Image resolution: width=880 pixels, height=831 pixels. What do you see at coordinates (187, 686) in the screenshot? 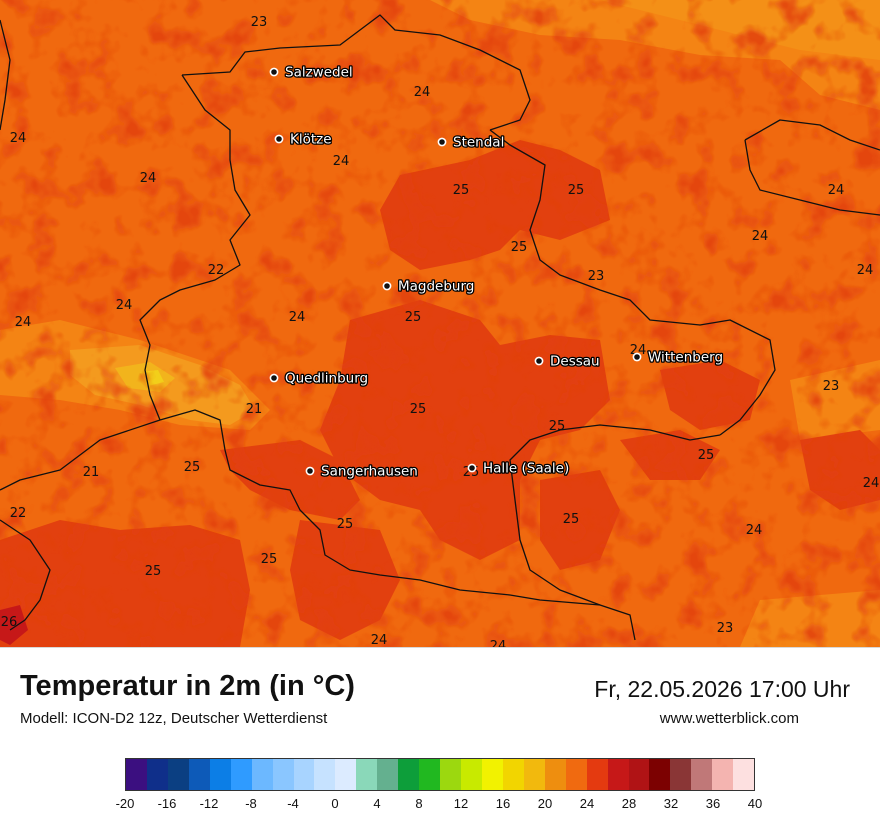
I see `map-title: Temperatur in 2m (in °C)` at bounding box center [187, 686].